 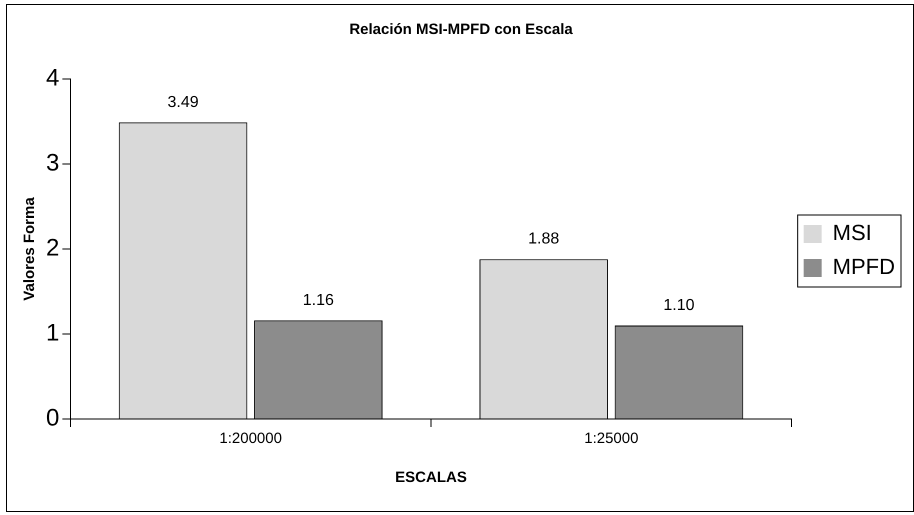 I want to click on y-tick-label: 3, so click(x=53, y=163).